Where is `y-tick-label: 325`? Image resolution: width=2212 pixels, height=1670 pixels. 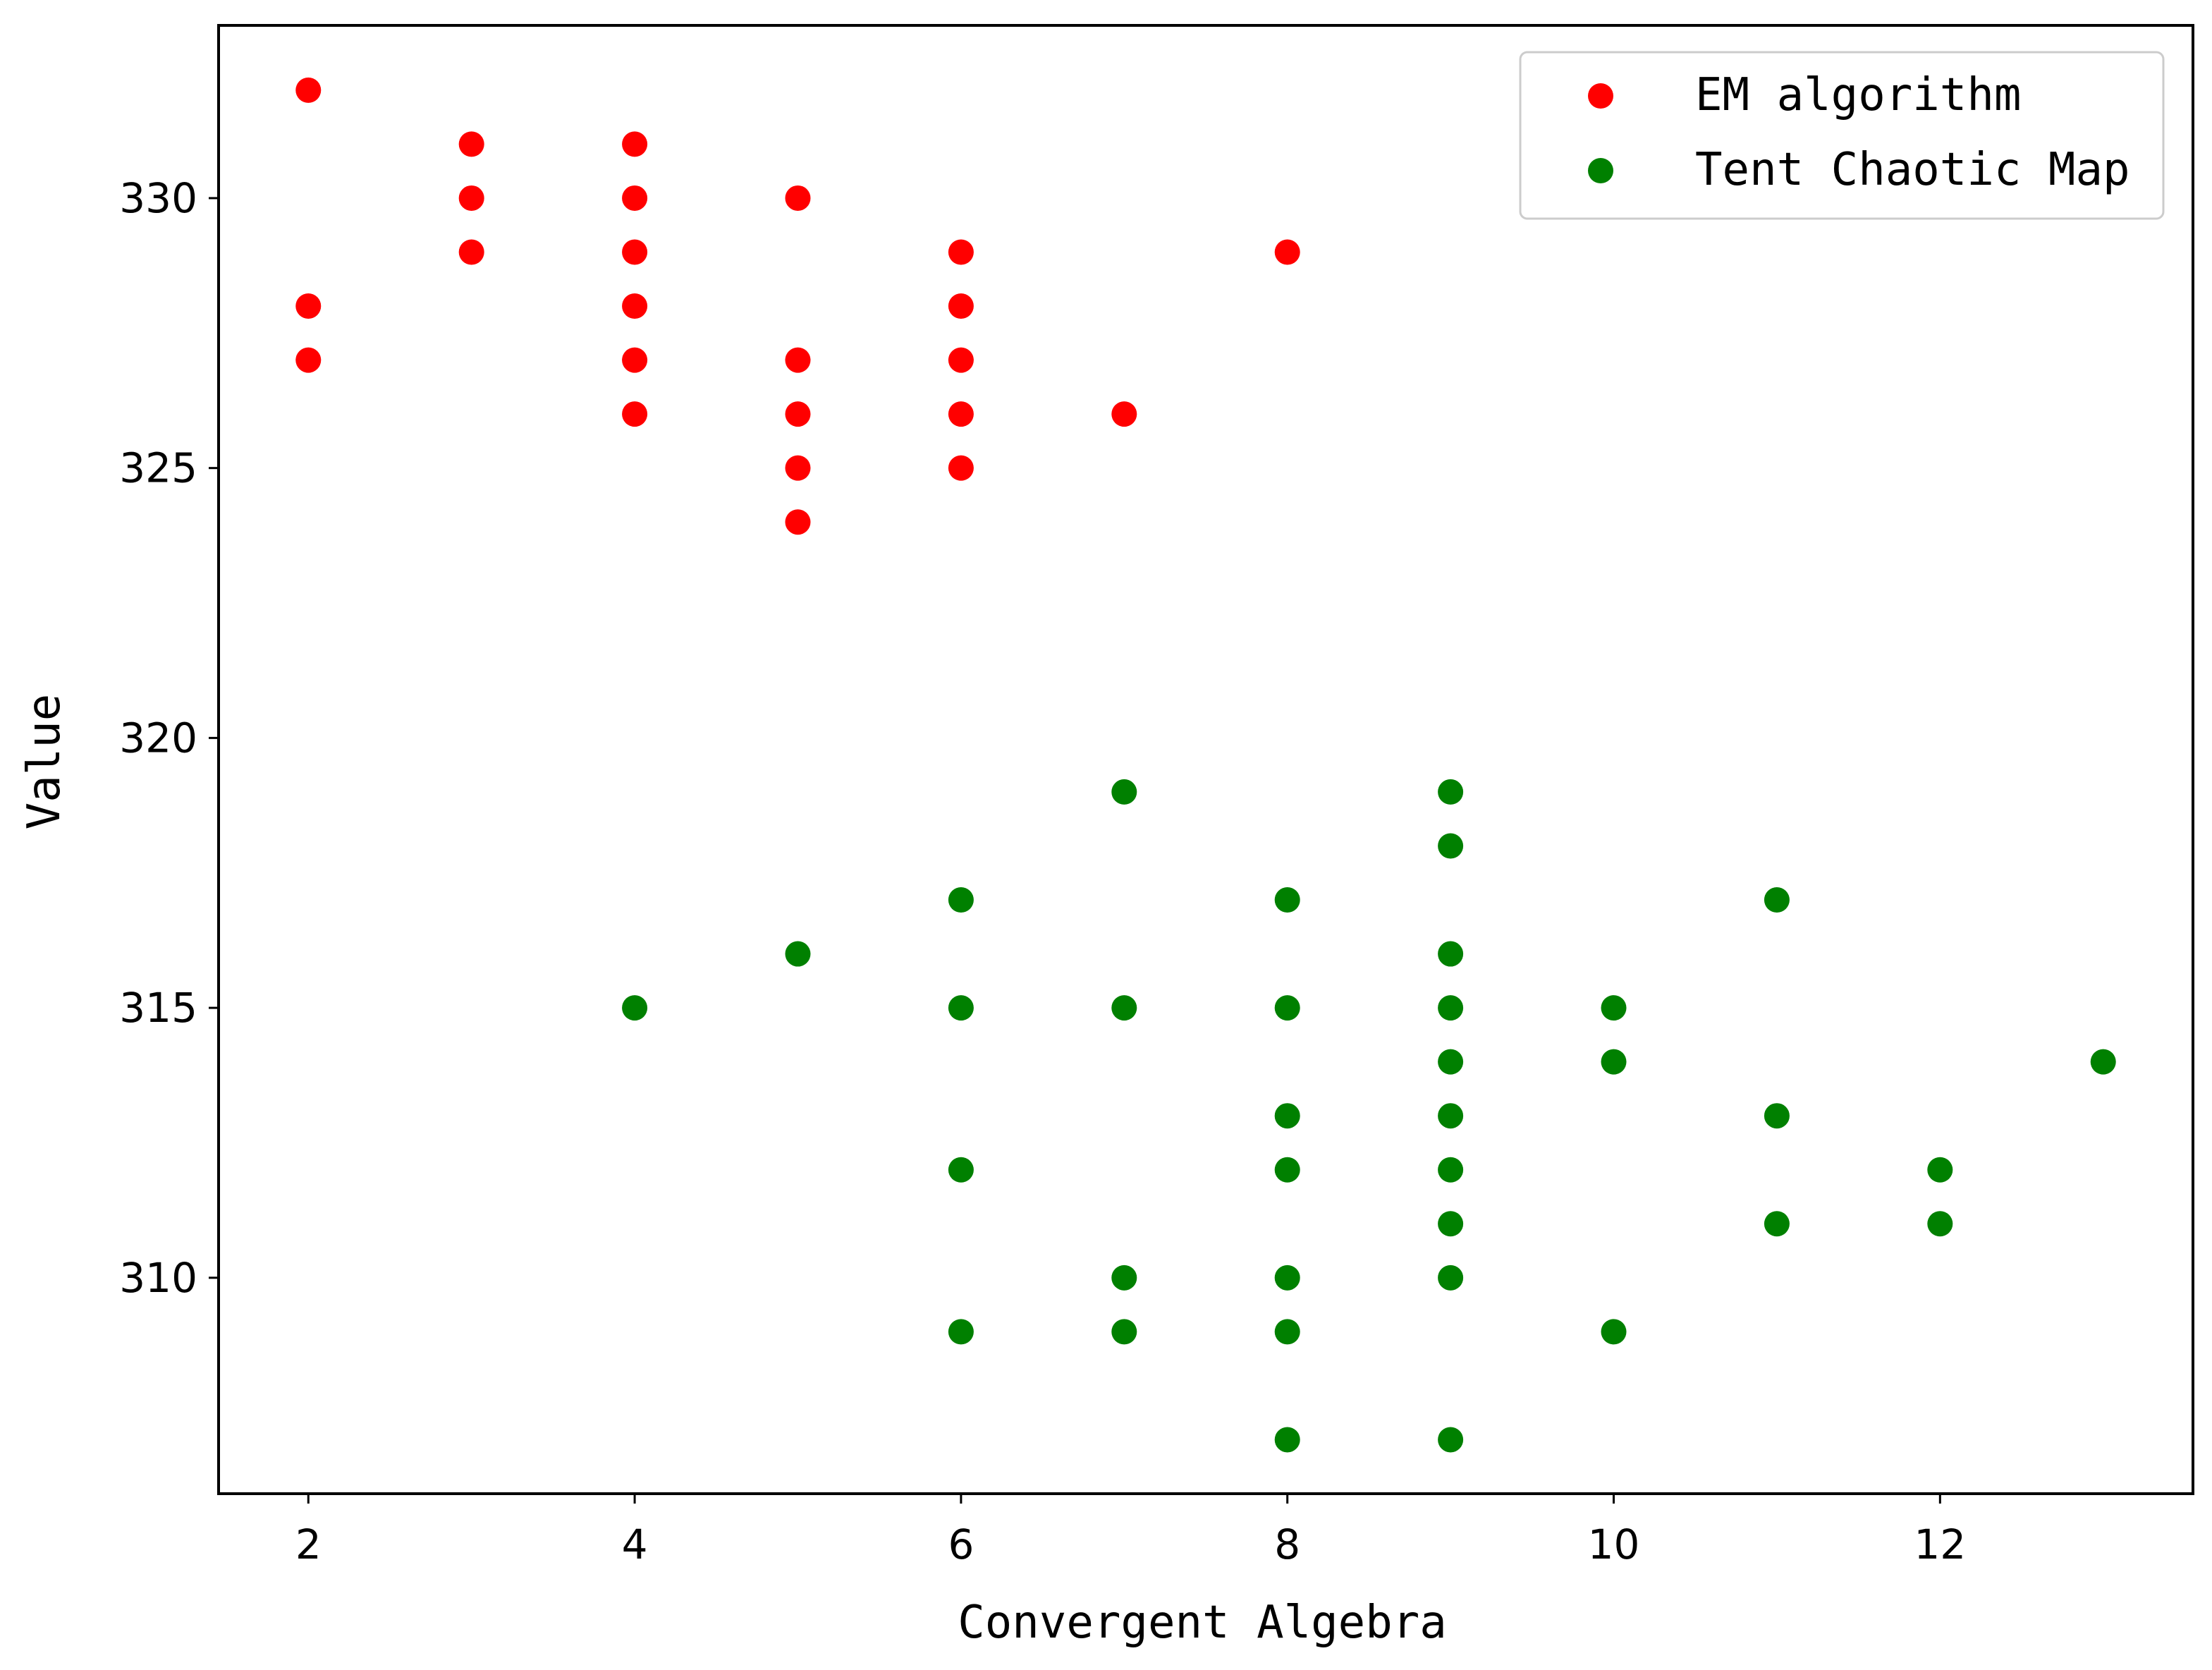
y-tick-label: 325 is located at coordinates (158, 468).